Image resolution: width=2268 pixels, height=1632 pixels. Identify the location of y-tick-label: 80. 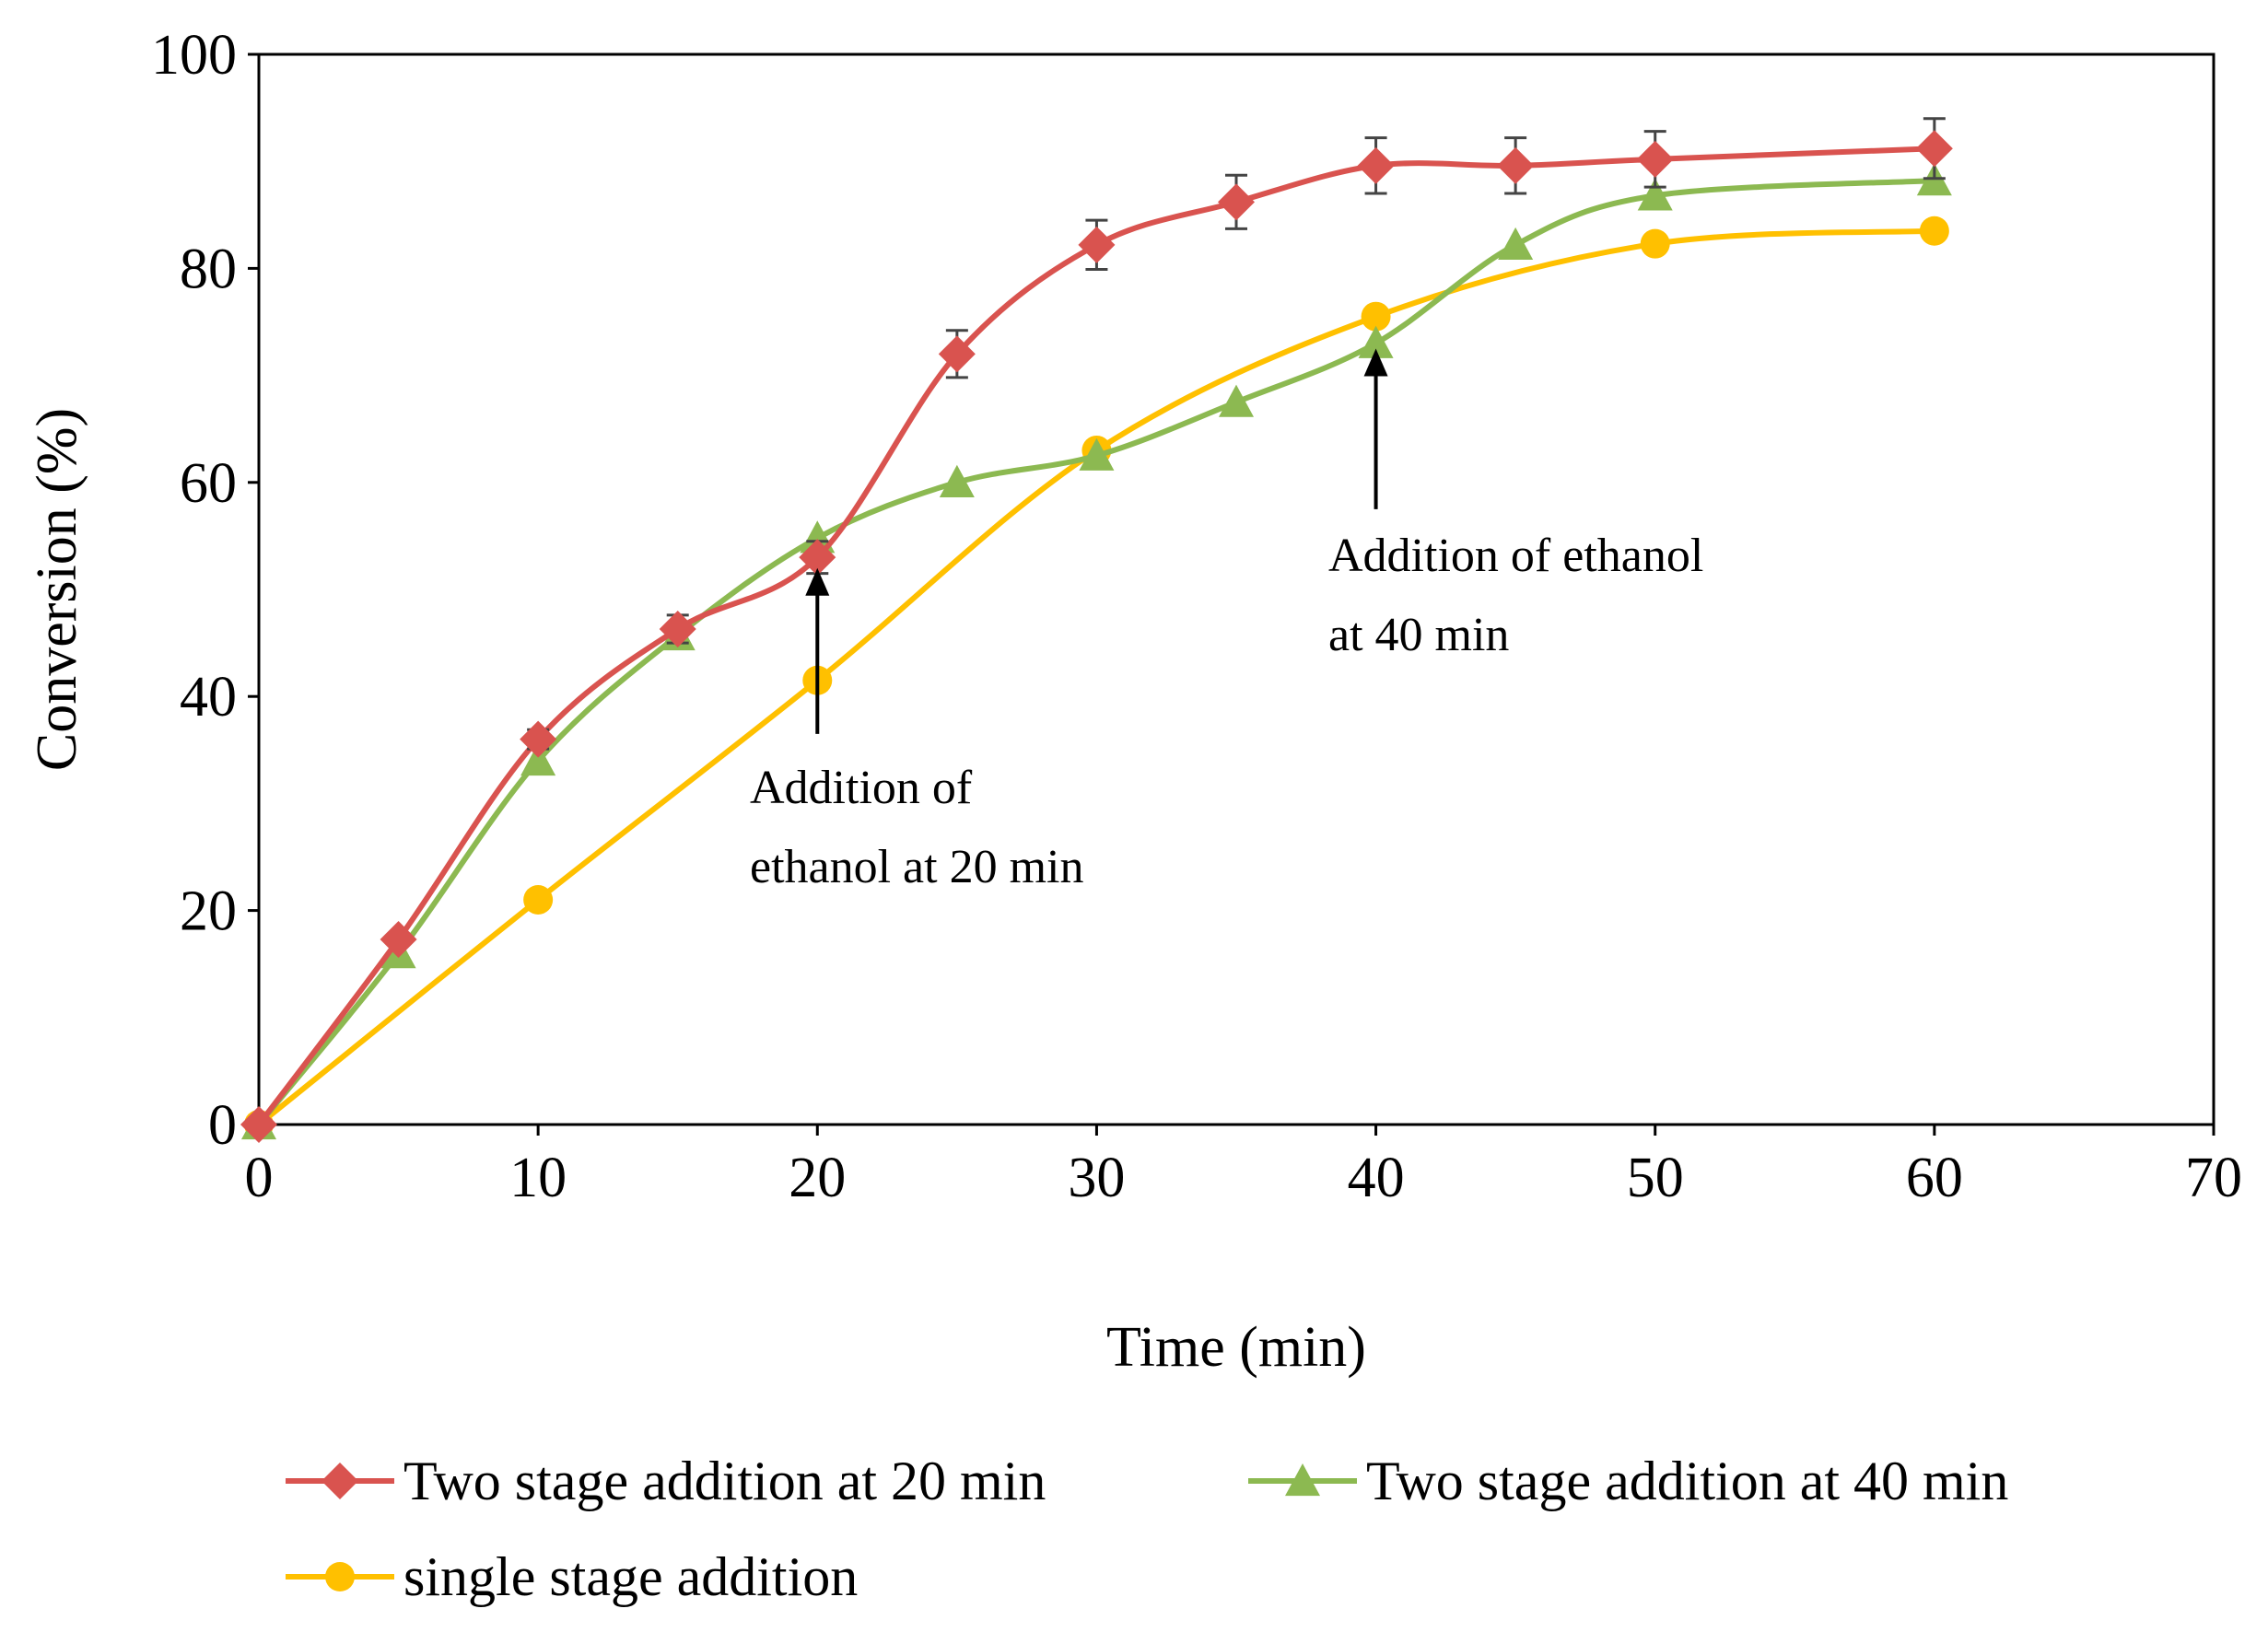
(208, 269).